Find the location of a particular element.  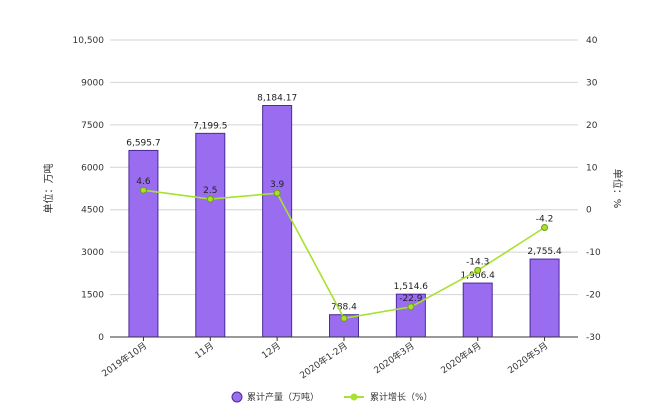

bar-data-label: 6,595.7 is located at coordinates (143, 143).